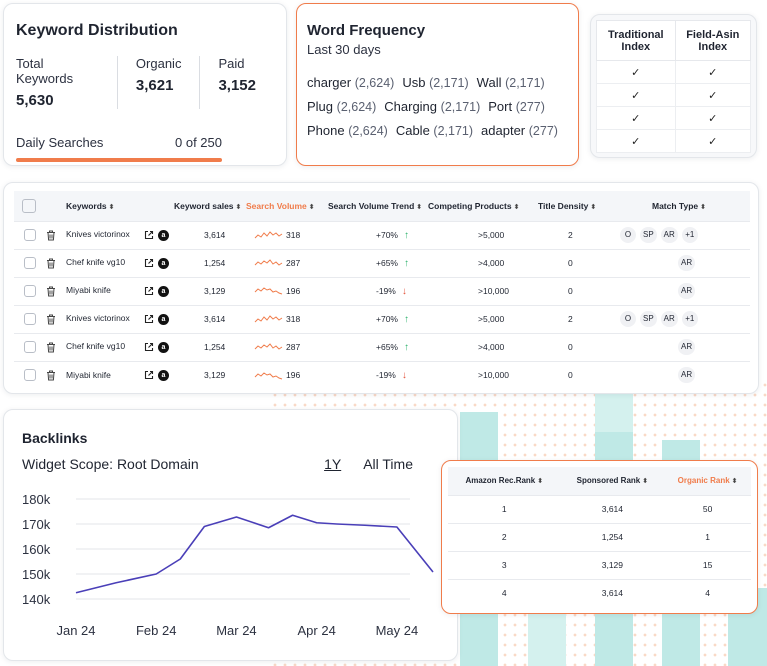 Image resolution: width=767 pixels, height=666 pixels. I want to click on daily-searches-label: Daily Searches, so click(60, 142).